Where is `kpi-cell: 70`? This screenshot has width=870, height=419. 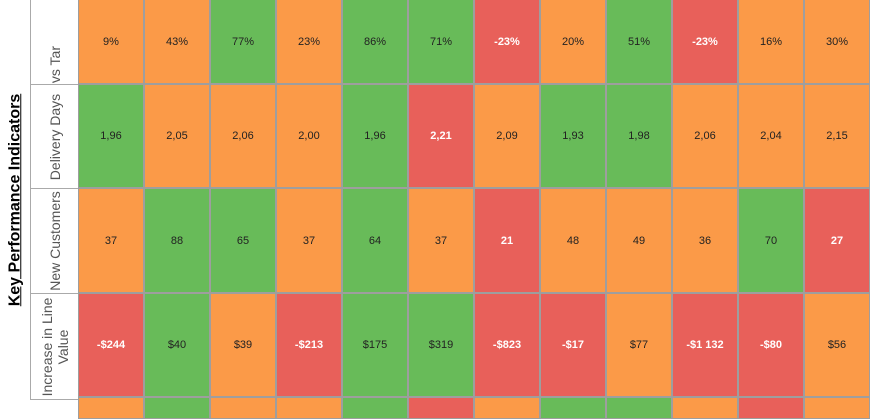
kpi-cell: 70 is located at coordinates (771, 240).